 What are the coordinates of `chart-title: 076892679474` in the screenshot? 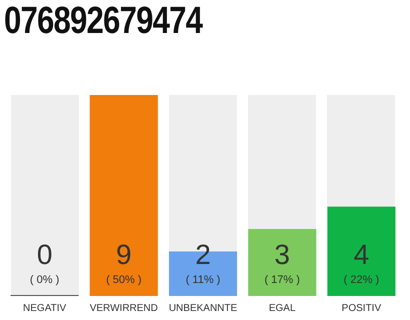 It's located at (103, 21).